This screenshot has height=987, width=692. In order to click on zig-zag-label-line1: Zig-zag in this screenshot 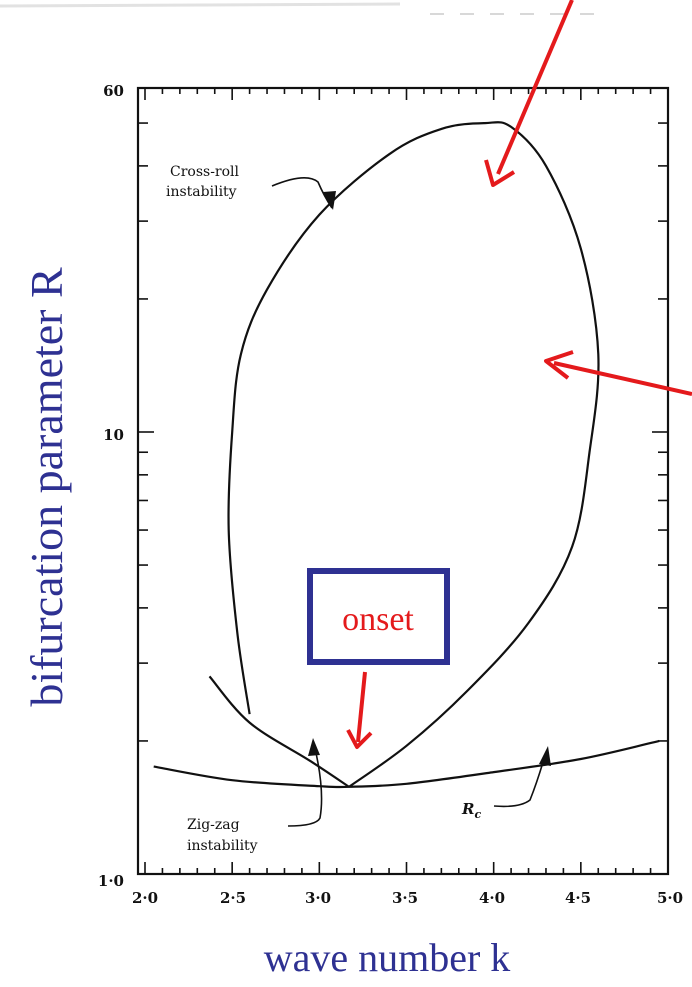, I will do `click(213, 825)`.